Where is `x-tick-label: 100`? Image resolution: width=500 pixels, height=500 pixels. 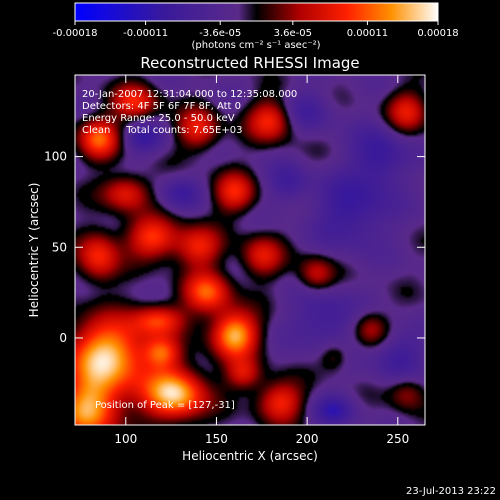
x-tick-label: 100 is located at coordinates (125, 439).